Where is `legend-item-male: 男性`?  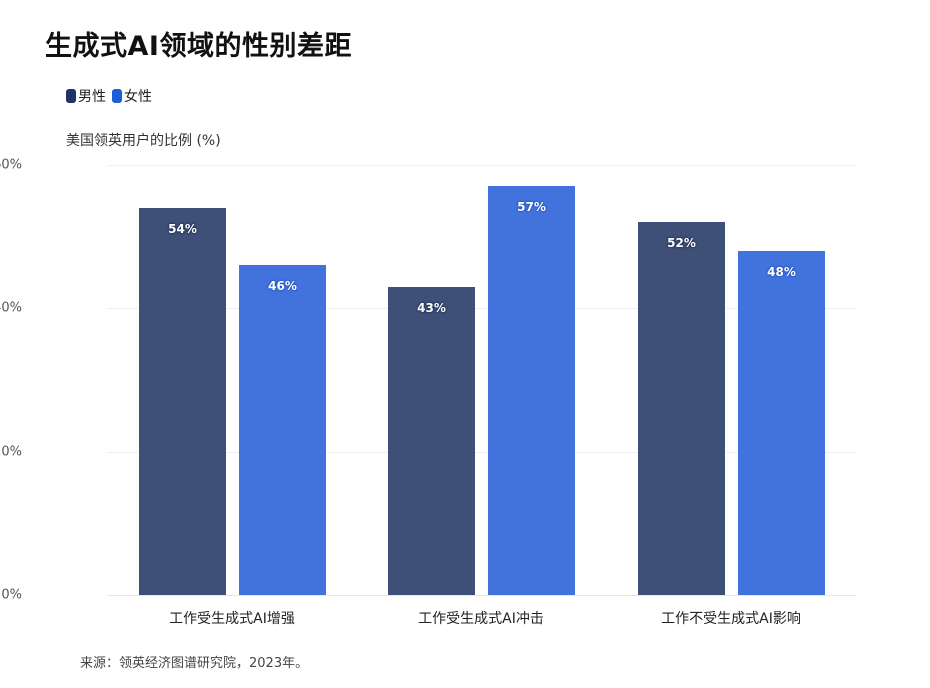 legend-item-male: 男性 is located at coordinates (86, 96).